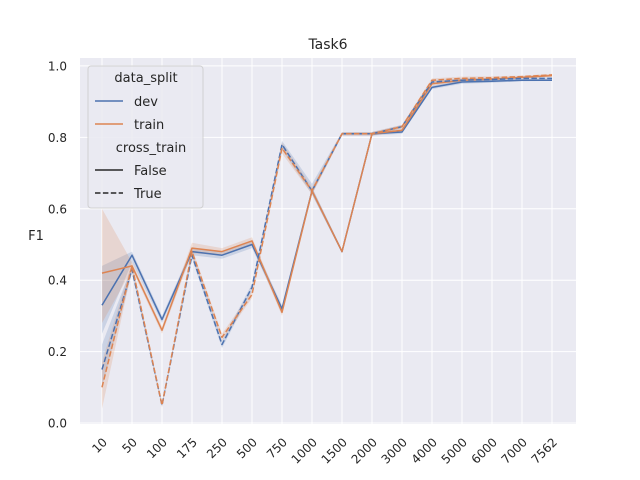  I want to click on x-tick-label: 7000, so click(514, 450).